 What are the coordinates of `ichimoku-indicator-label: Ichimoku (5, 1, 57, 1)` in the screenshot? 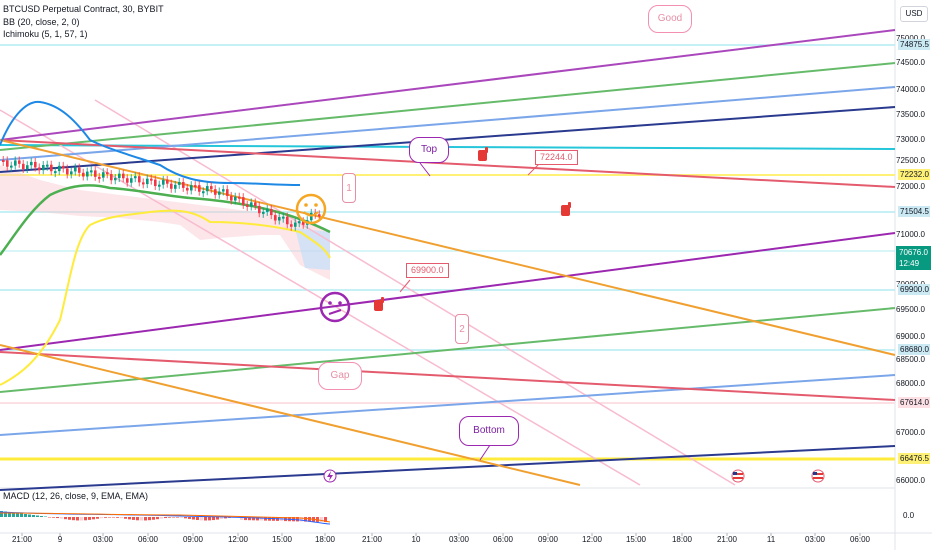 It's located at (45, 34).